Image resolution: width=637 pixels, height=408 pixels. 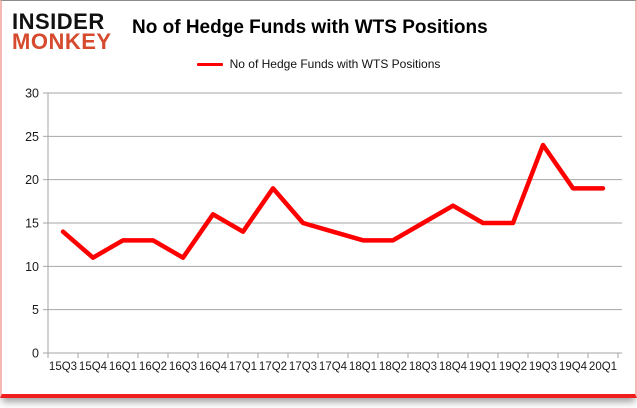 I want to click on x-tick-label: 19Q3, so click(x=543, y=367).